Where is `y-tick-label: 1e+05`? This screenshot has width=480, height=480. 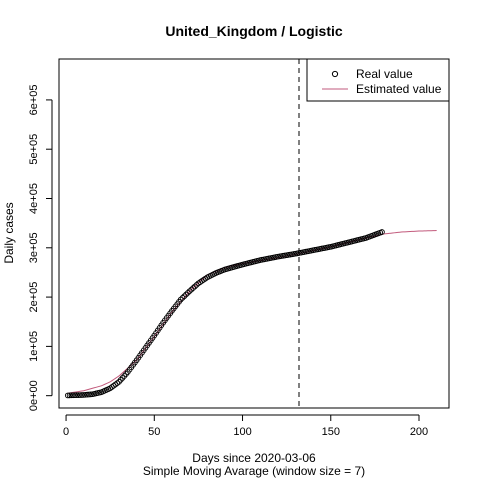 y-tick-label: 1e+05 is located at coordinates (34, 346).